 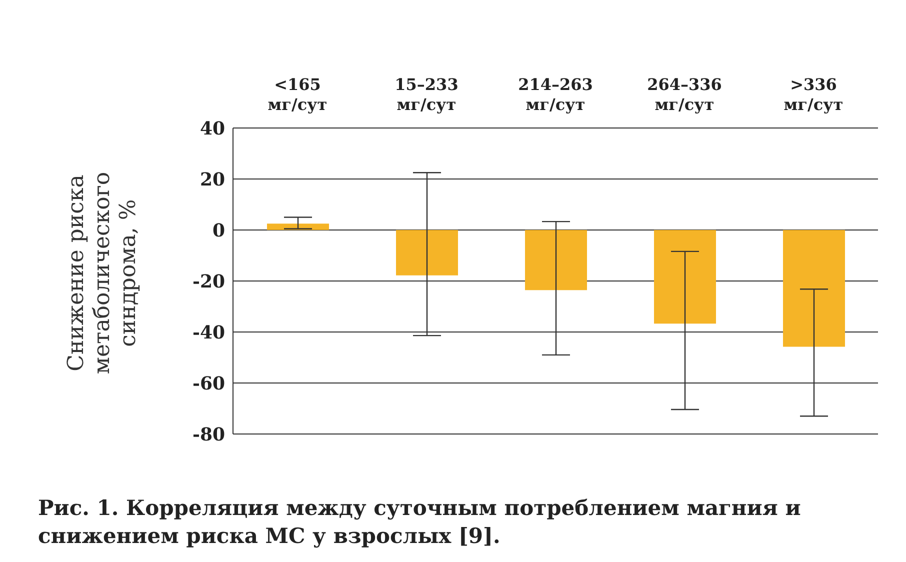 What do you see at coordinates (814, 94) in the screenshot?
I see `x-tick-label: >336 мг/сут` at bounding box center [814, 94].